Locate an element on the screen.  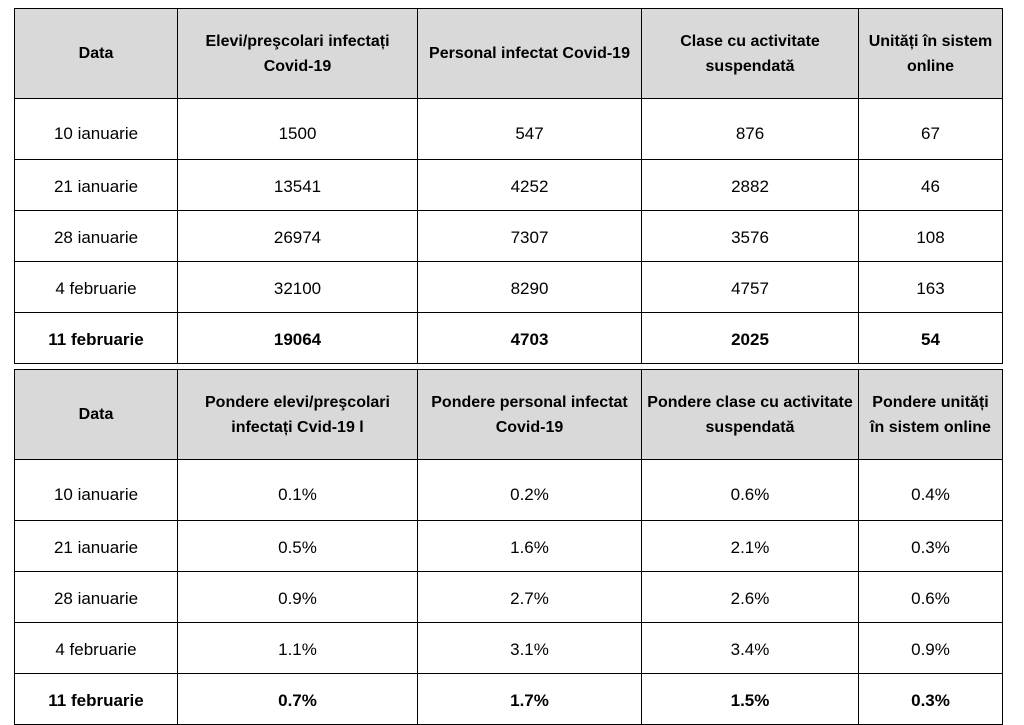
cell-share-suspended-classes: 2.1% is located at coordinates (750, 546).